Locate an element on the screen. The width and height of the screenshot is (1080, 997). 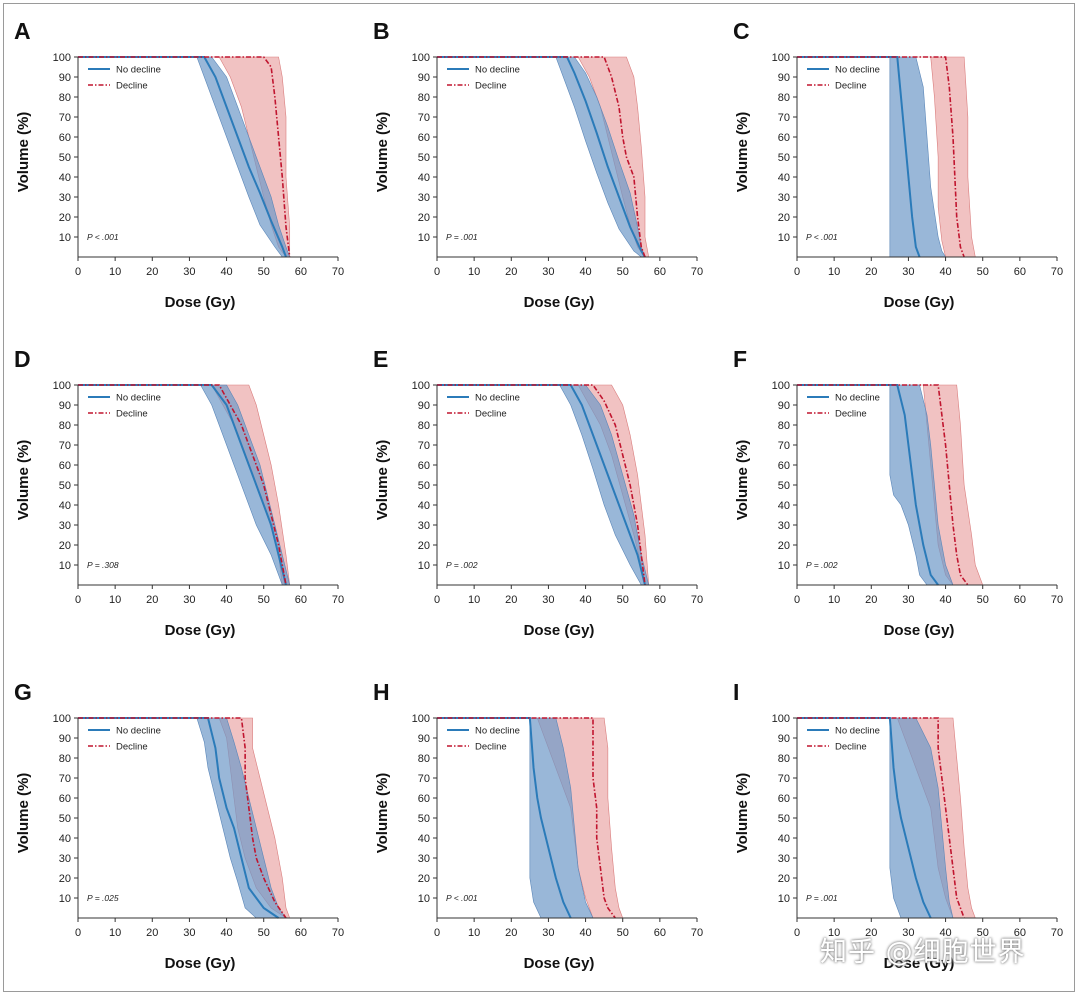
panel-letter: F is located at coordinates (740, 359).